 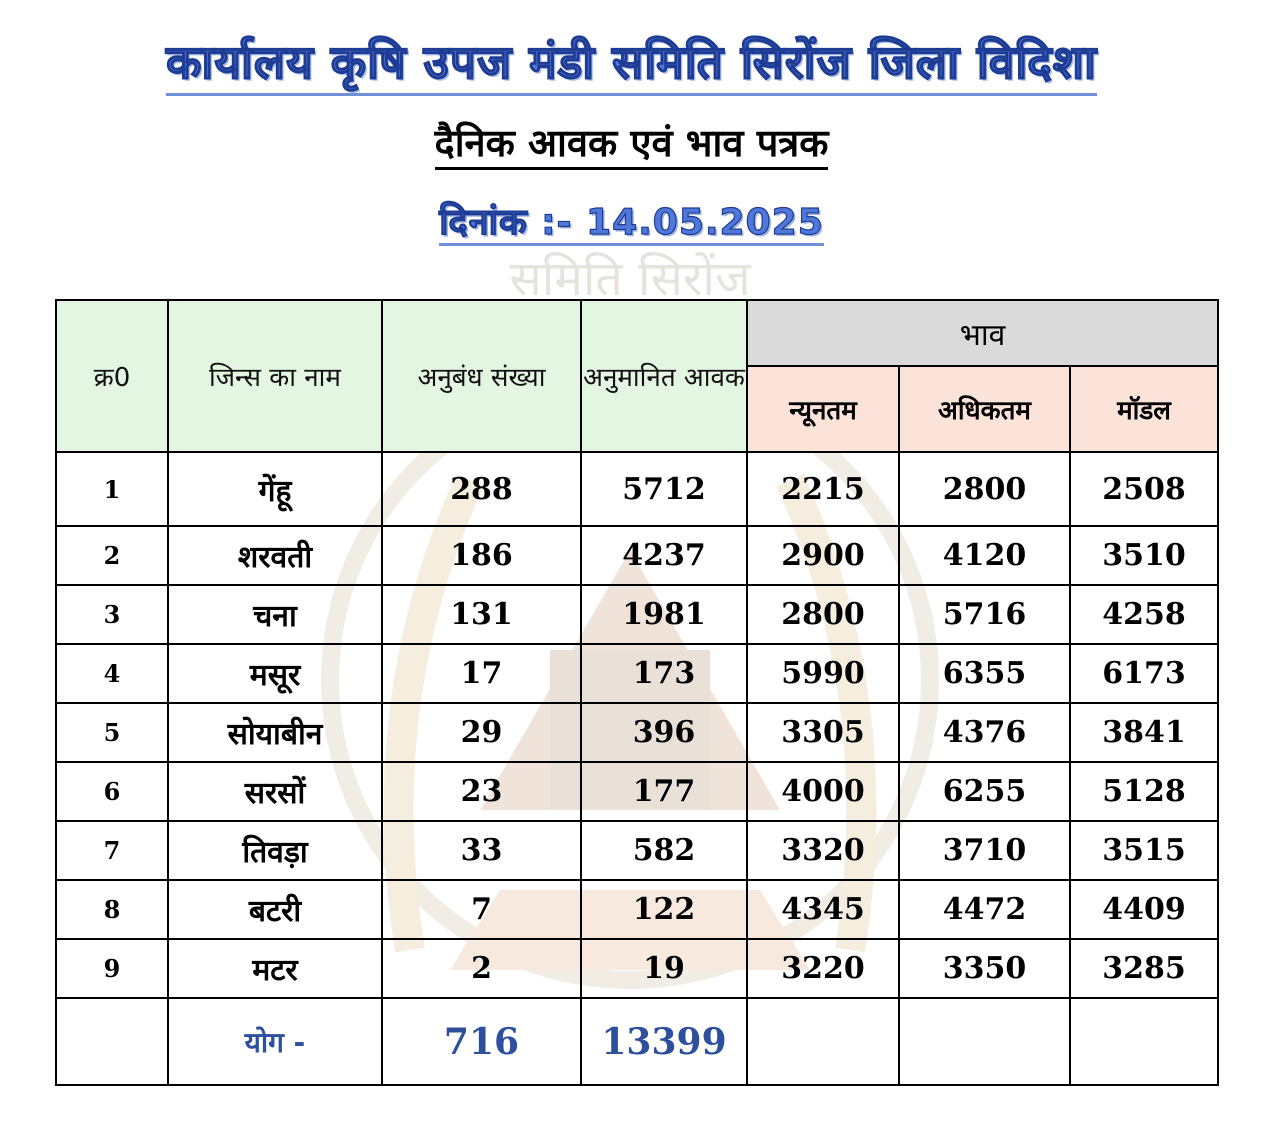 I want to click on report-date-text: दिनांक :- 14.05.2025, so click(x=631, y=223).